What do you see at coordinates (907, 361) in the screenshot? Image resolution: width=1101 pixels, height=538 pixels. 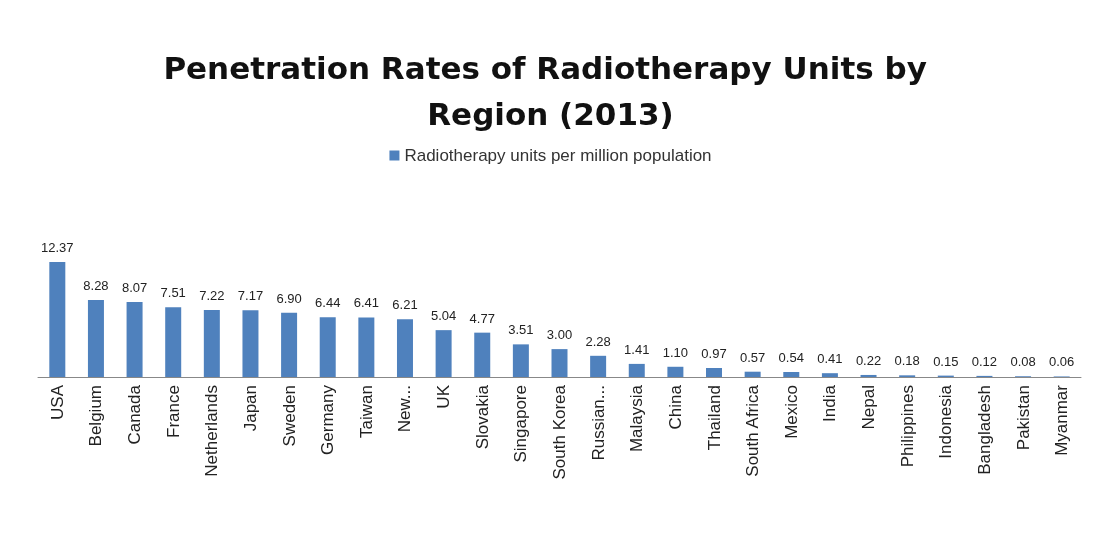 I see `data-label: 0.18` at bounding box center [907, 361].